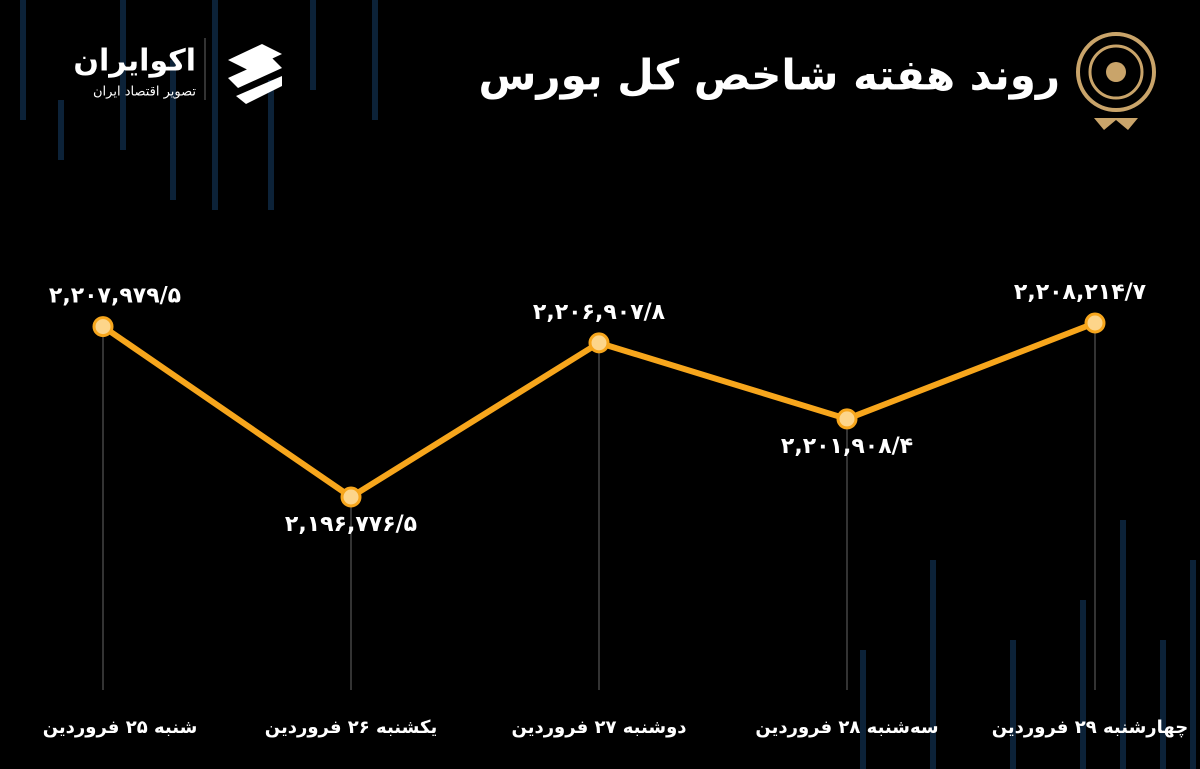  Describe the element at coordinates (1080, 292) in the screenshot. I see `value-label: ۲,۲۰۸,۲۱۴/۷` at that location.